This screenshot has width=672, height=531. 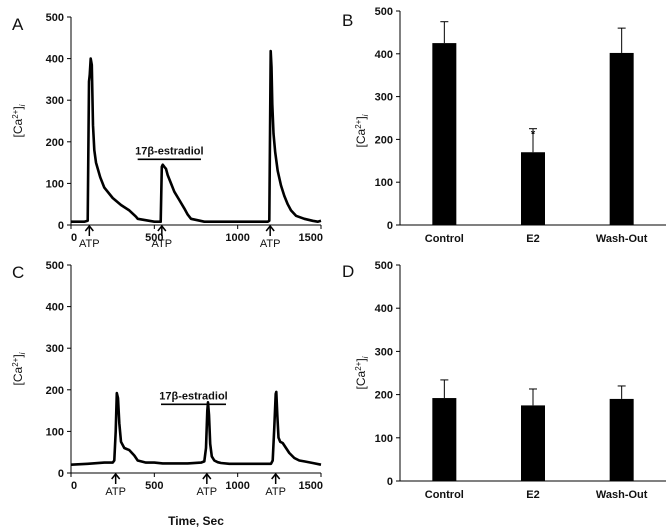 I want to click on x-axis-label: Time, Sec, so click(x=196, y=521).